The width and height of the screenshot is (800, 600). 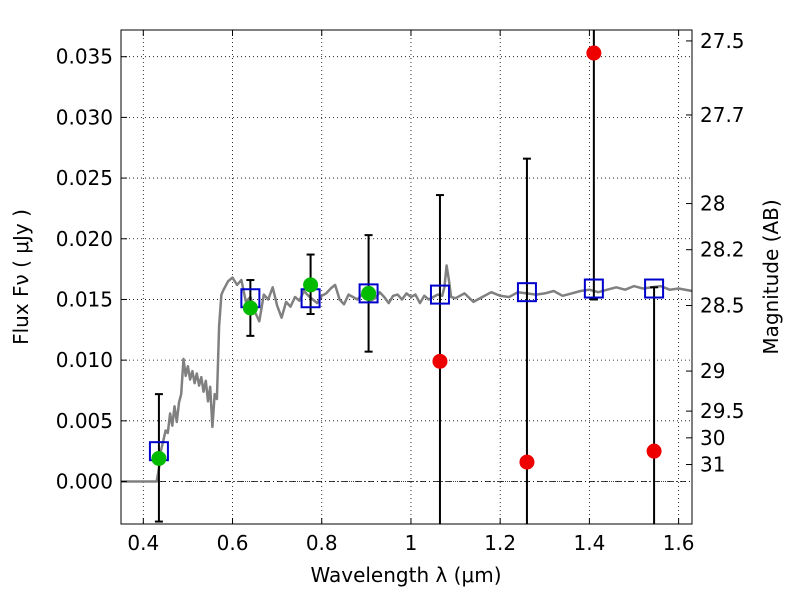 I want to click on x-tick-label: 1.2, so click(x=500, y=543).